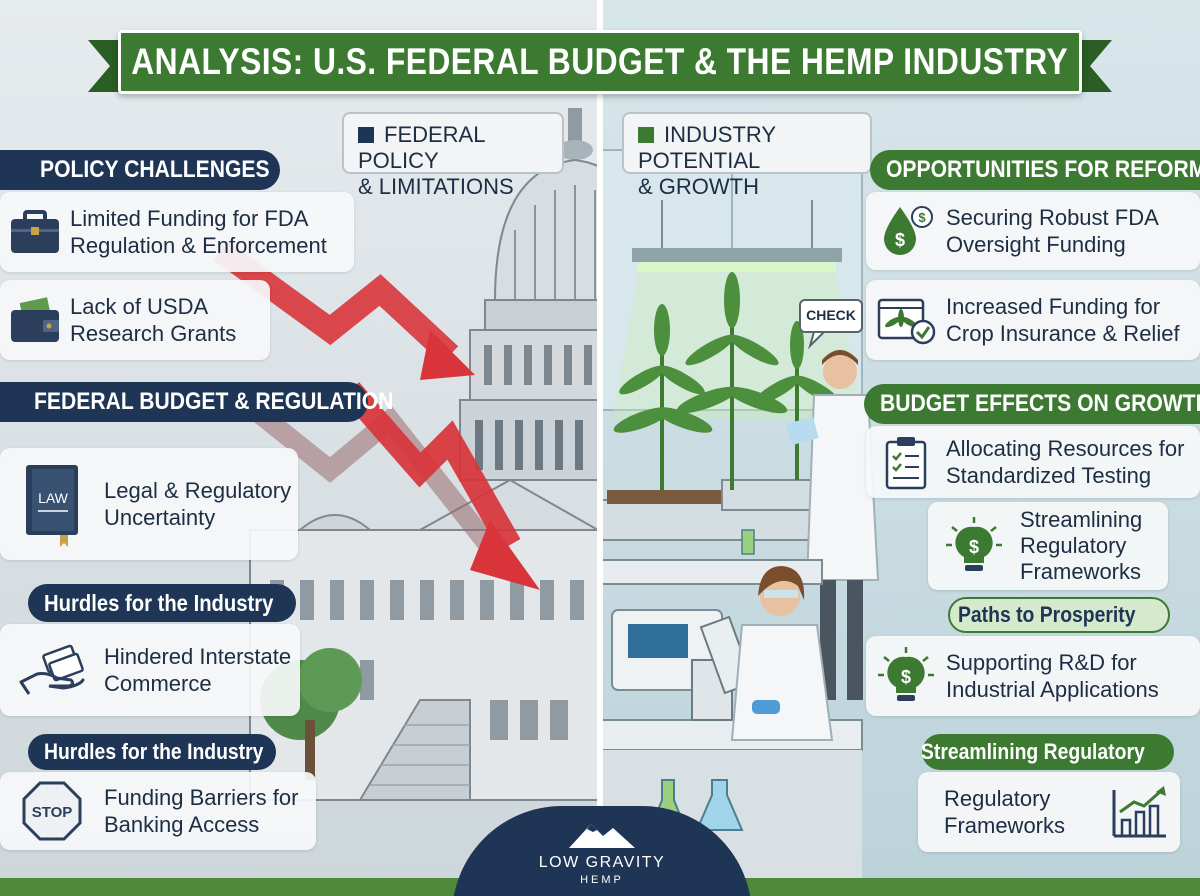 Image resolution: width=1200 pixels, height=896 pixels. What do you see at coordinates (201, 811) in the screenshot?
I see `hurdles-item-banking-access-text: Funding Barriers for Banking Access` at bounding box center [201, 811].